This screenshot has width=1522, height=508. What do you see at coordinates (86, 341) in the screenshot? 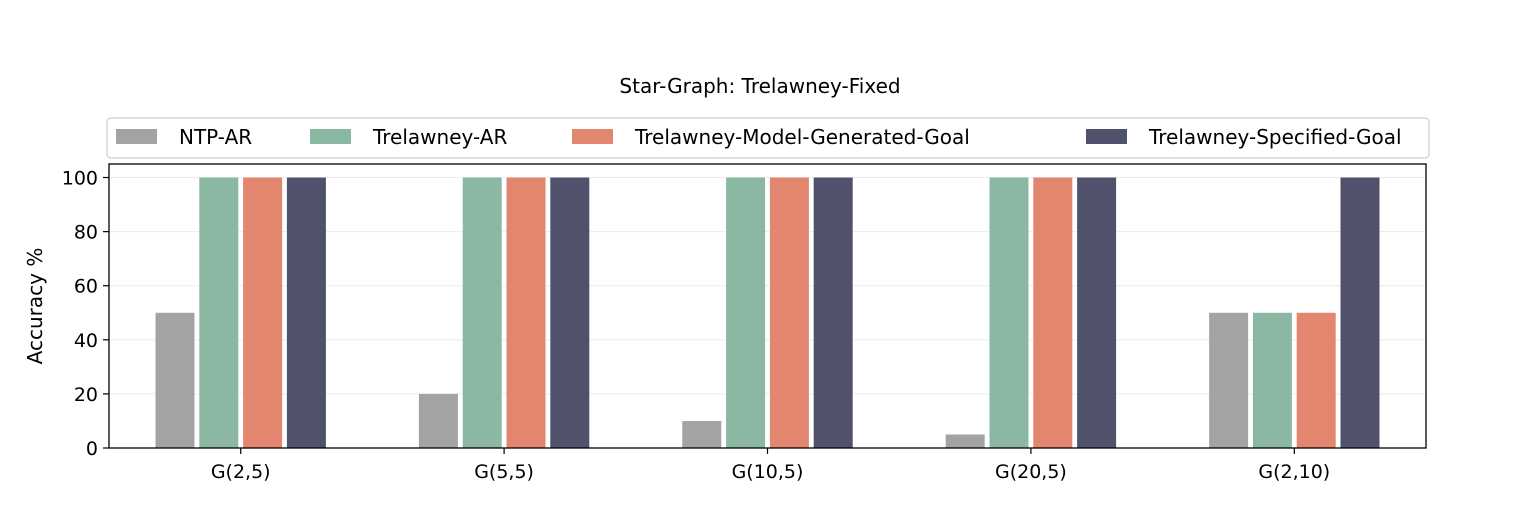
I see `y-tick-label: 40` at bounding box center [86, 341].